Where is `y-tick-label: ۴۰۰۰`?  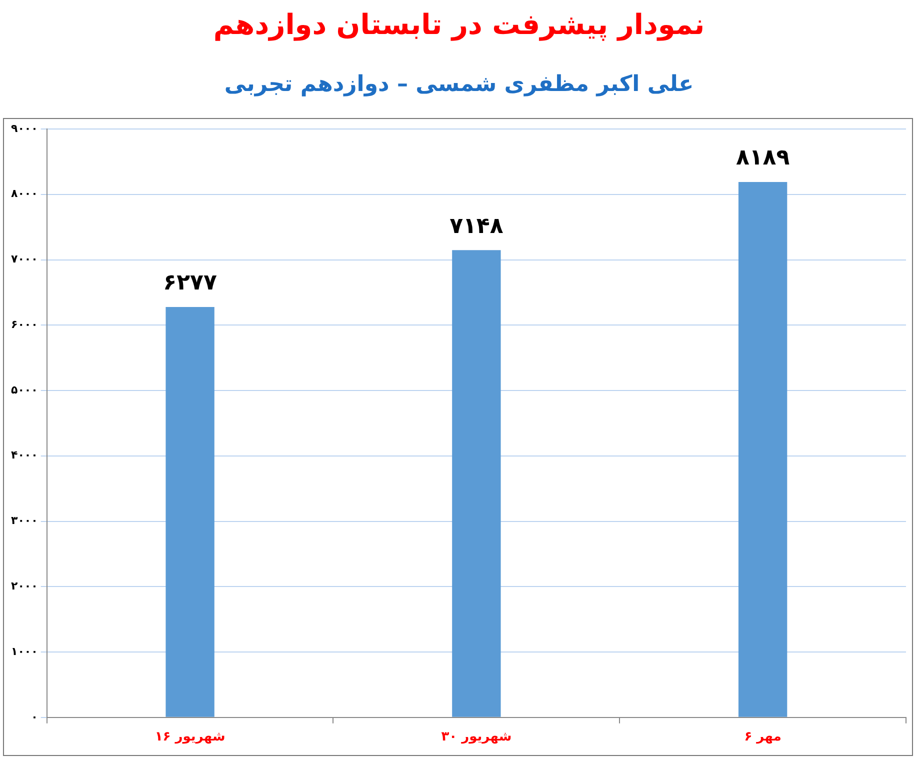
y-tick-label: ۴۰۰۰ is located at coordinates (24, 455).